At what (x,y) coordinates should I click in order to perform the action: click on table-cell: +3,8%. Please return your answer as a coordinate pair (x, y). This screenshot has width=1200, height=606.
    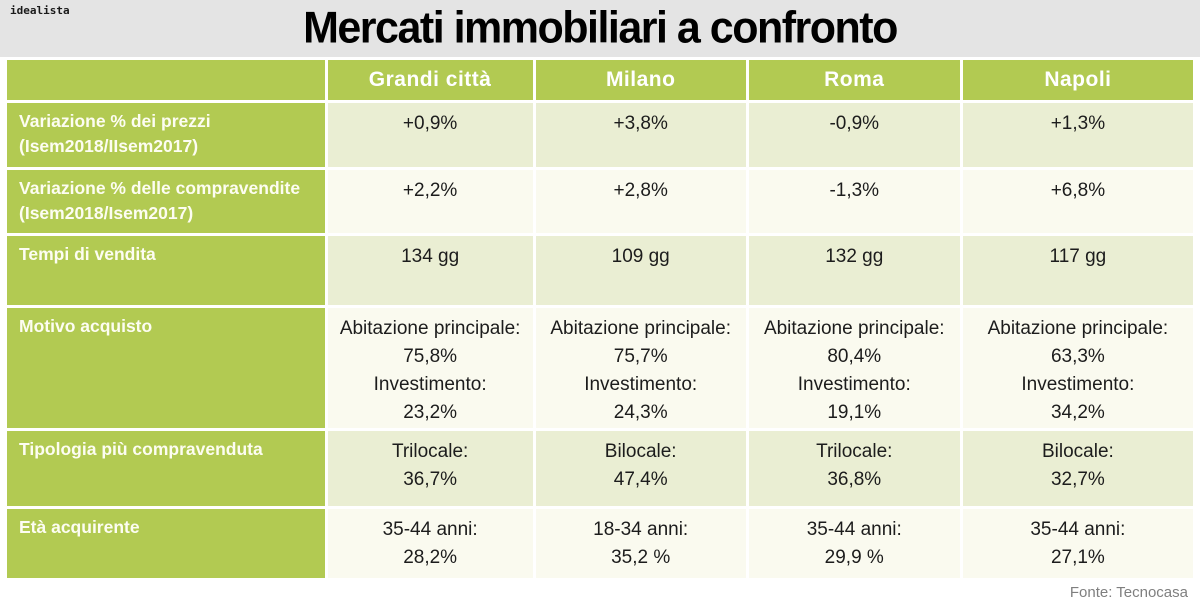
    Looking at the image, I should click on (640, 135).